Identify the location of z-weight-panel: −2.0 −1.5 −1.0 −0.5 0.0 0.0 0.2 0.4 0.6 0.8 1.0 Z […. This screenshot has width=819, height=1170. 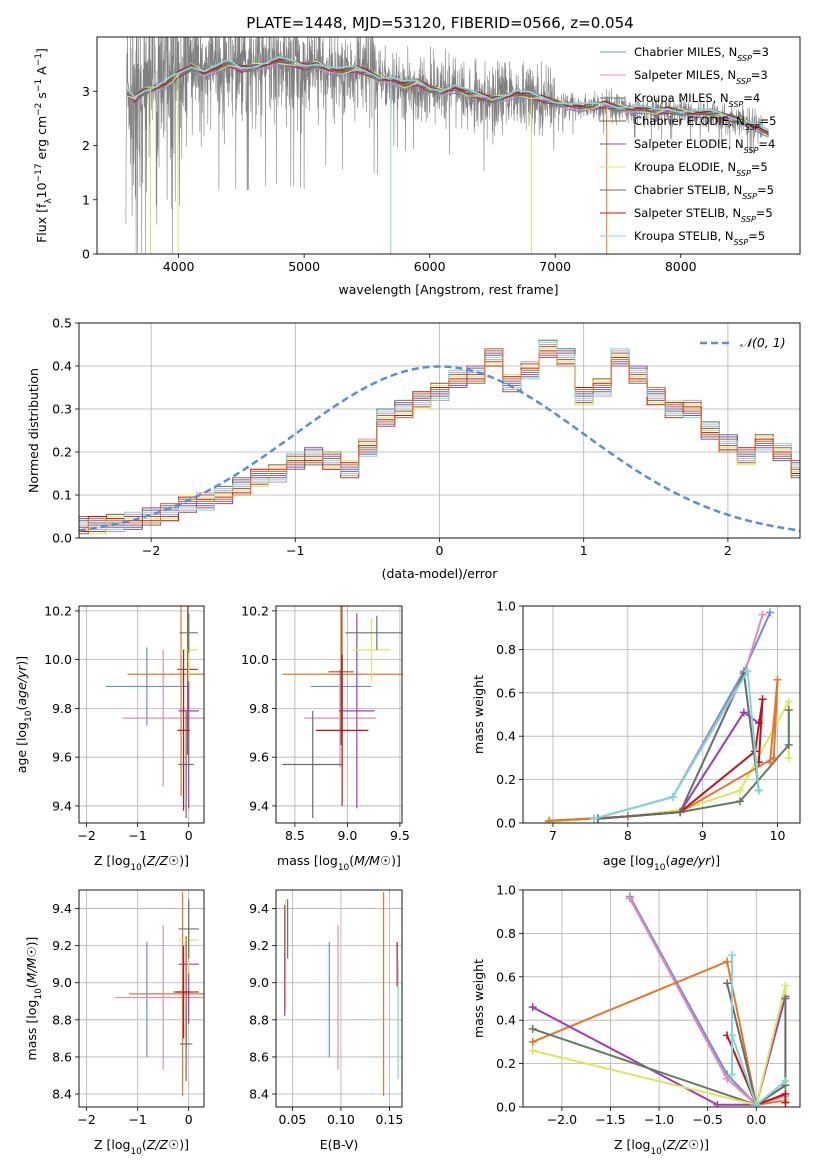
(636, 1020).